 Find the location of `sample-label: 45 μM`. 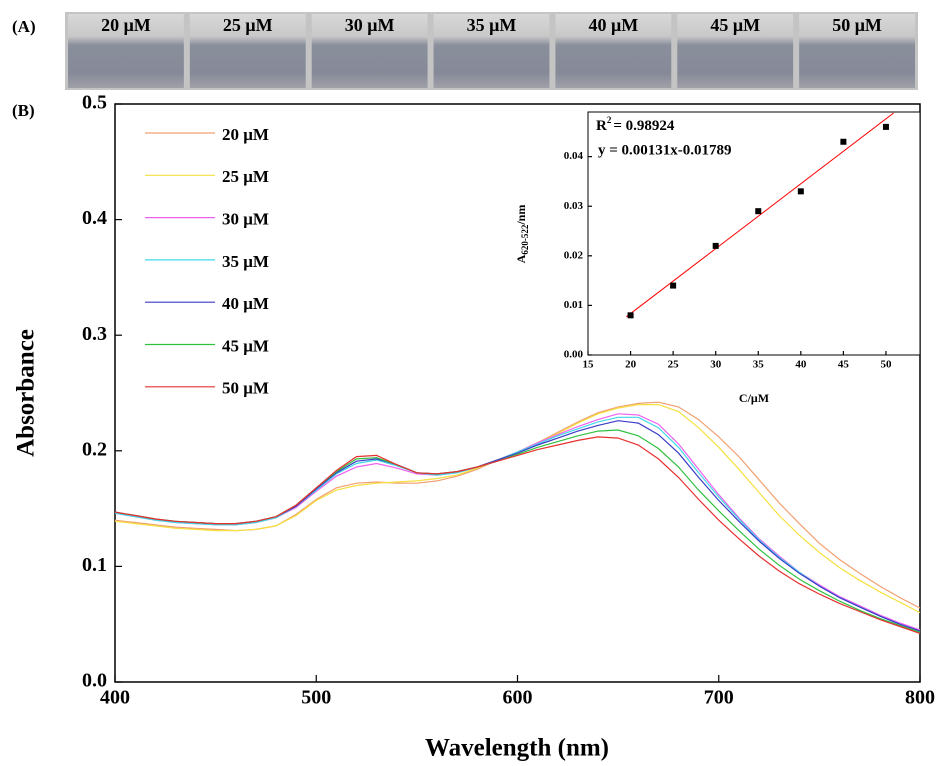

sample-label: 45 μM is located at coordinates (735, 25).